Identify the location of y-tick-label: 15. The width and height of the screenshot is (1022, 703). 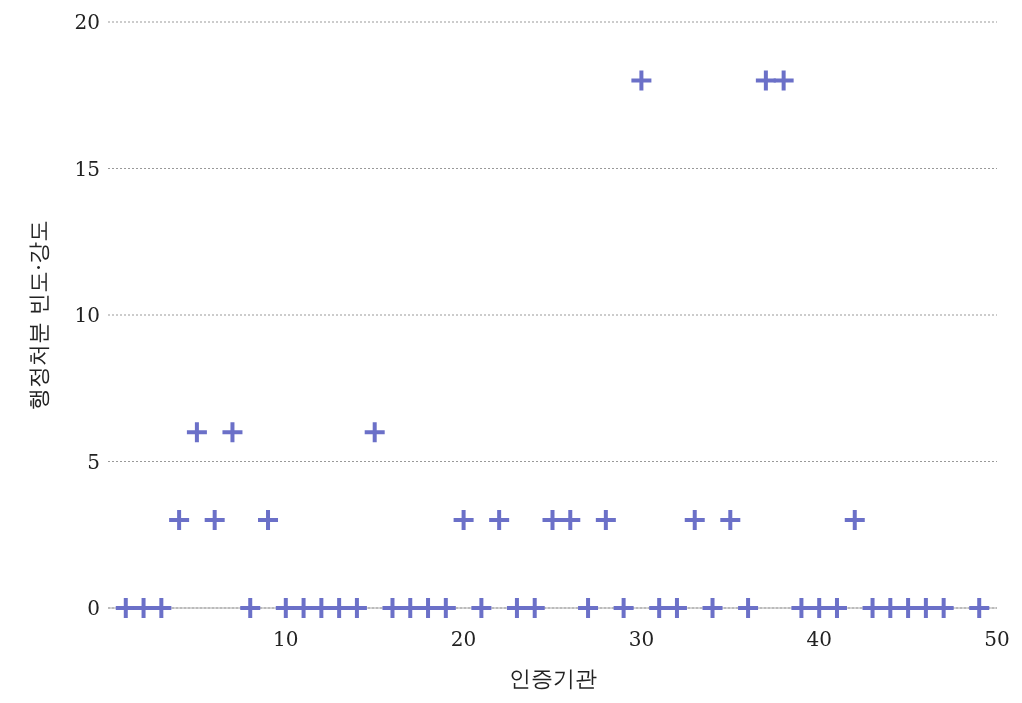
(87, 168).